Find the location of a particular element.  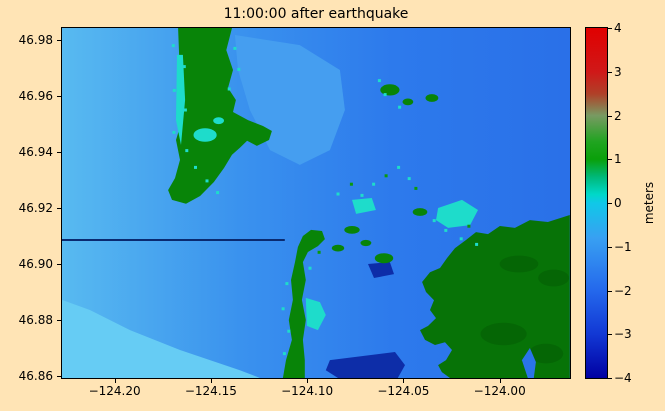

deep-channel-patch is located at coordinates (365, 365).